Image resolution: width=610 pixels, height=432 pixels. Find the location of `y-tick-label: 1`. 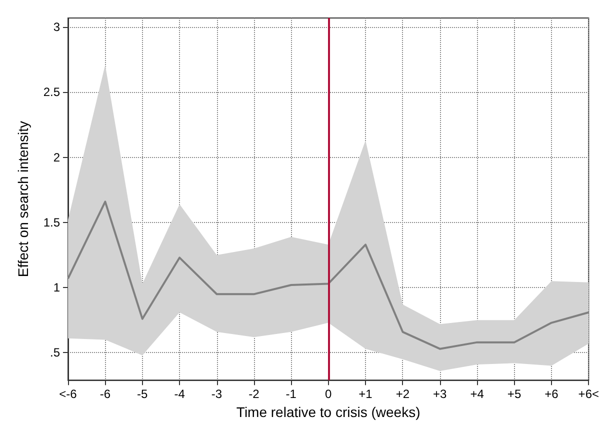

y-tick-label: 1 is located at coordinates (56, 287).